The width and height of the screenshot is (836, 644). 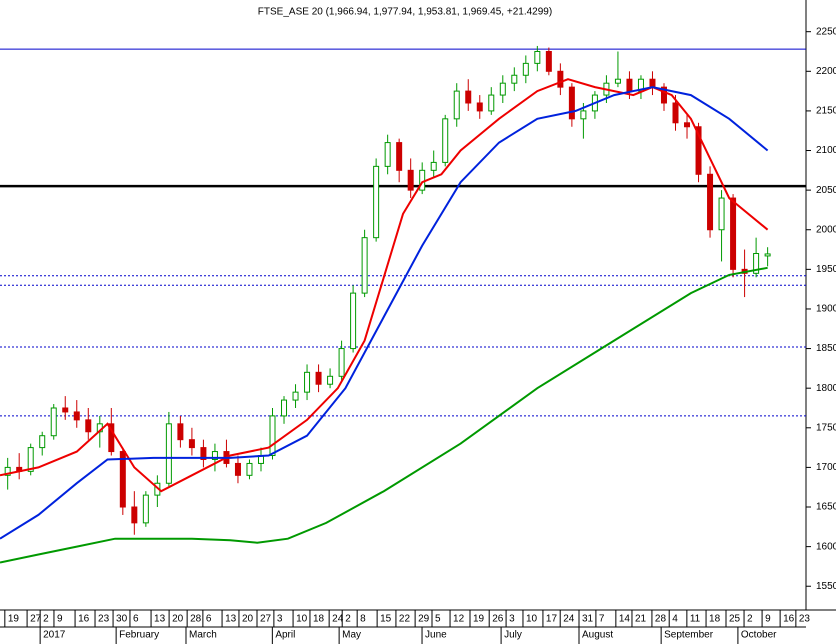 I want to click on x-tick-label: 7, so click(x=602, y=619).